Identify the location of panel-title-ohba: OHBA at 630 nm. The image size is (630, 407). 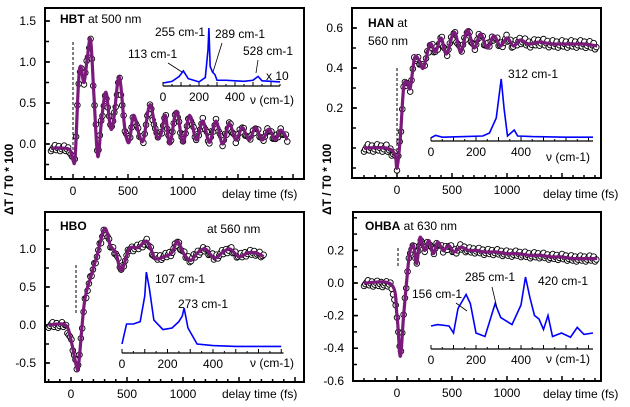
(411, 226).